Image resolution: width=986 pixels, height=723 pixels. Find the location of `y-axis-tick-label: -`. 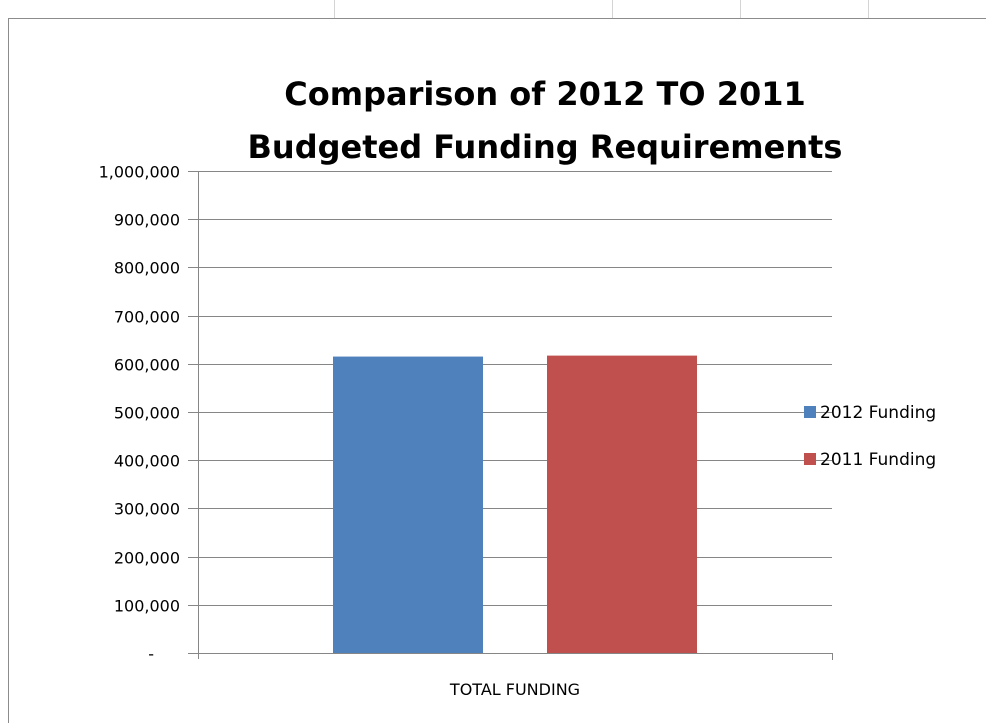

y-axis-tick-label: - is located at coordinates (151, 654).